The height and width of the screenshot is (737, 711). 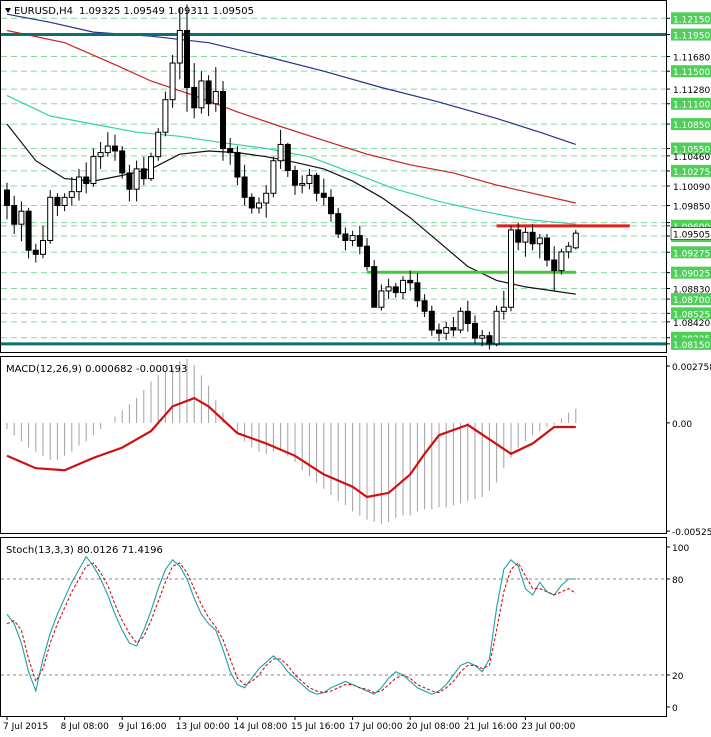 I want to click on macd-tick-label: -0.005253, so click(x=691, y=533).